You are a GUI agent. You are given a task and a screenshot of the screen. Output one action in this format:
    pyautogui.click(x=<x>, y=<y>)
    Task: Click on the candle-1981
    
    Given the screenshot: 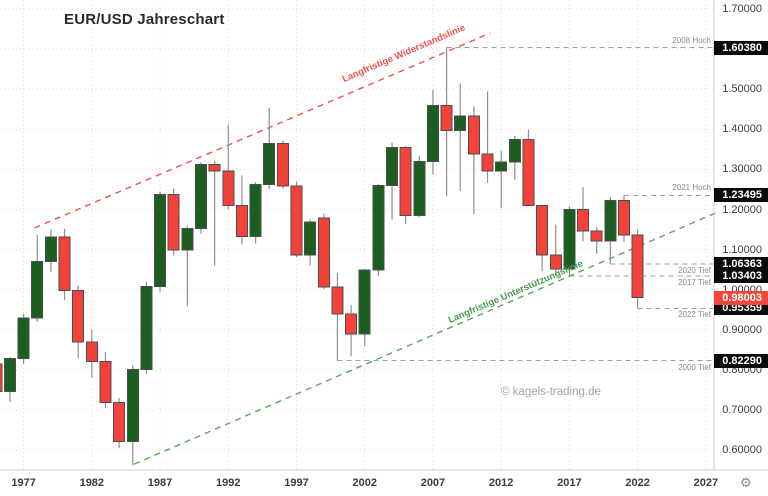 What is the action you would take?
    pyautogui.click(x=78, y=322)
    